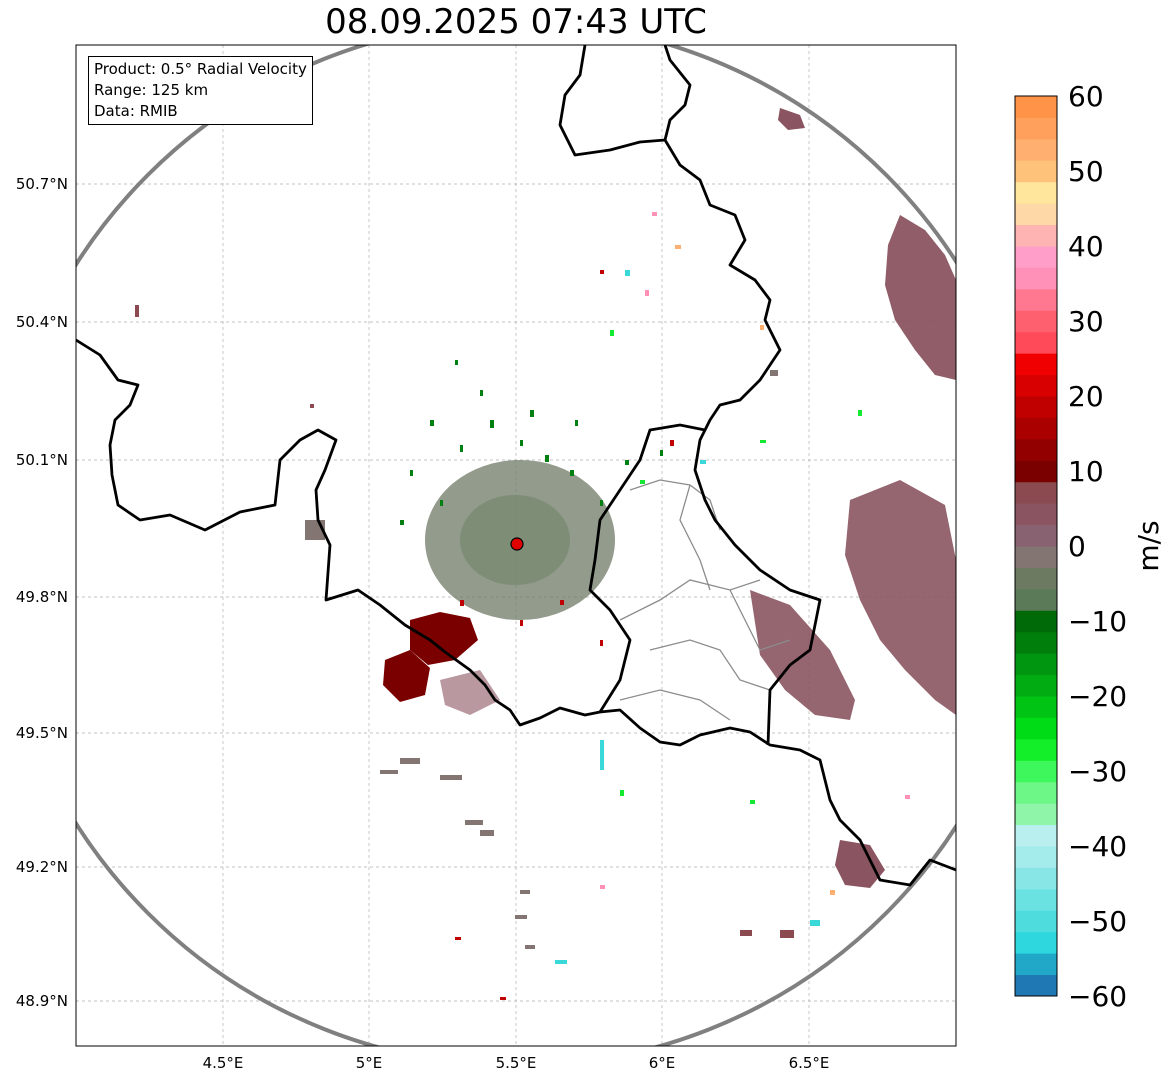  What do you see at coordinates (42, 867) in the screenshot?
I see `lat-tick: 49.2°N` at bounding box center [42, 867].